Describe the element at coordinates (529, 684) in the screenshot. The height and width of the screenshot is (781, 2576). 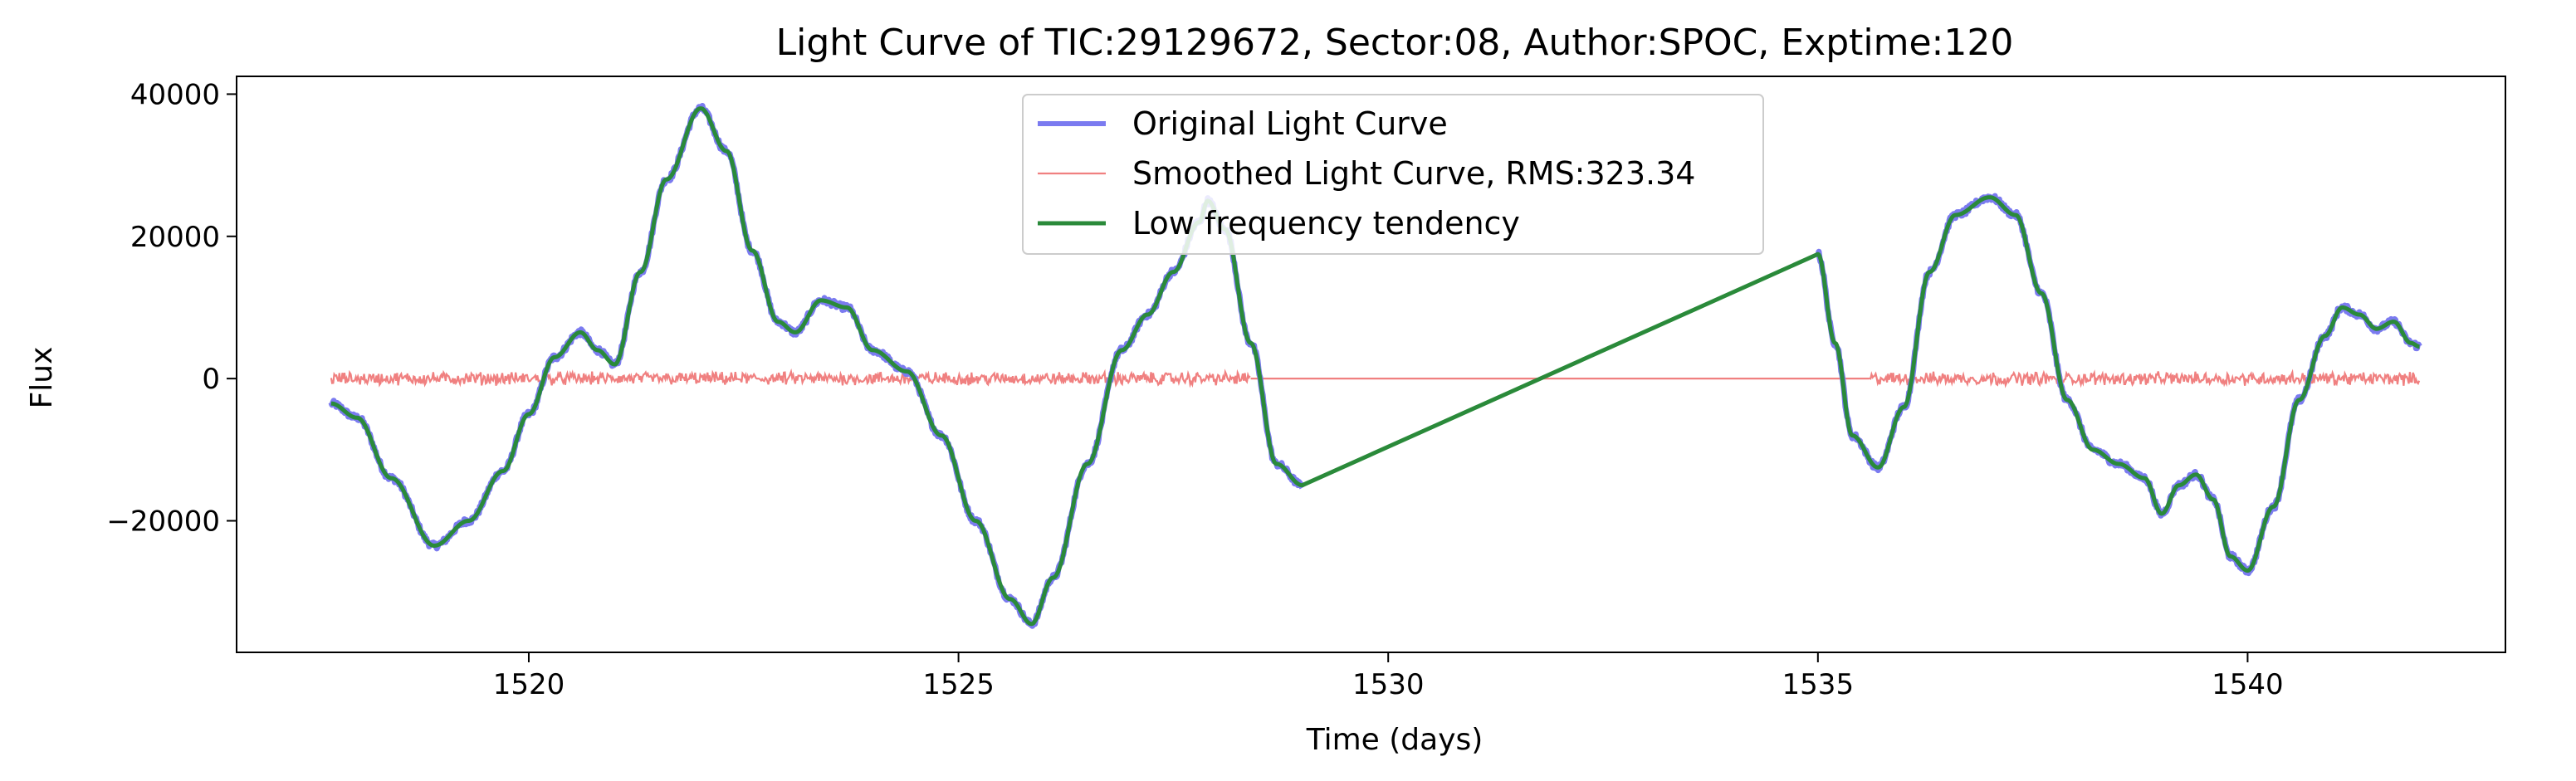
I see `x-tick-label: 1520` at that location.